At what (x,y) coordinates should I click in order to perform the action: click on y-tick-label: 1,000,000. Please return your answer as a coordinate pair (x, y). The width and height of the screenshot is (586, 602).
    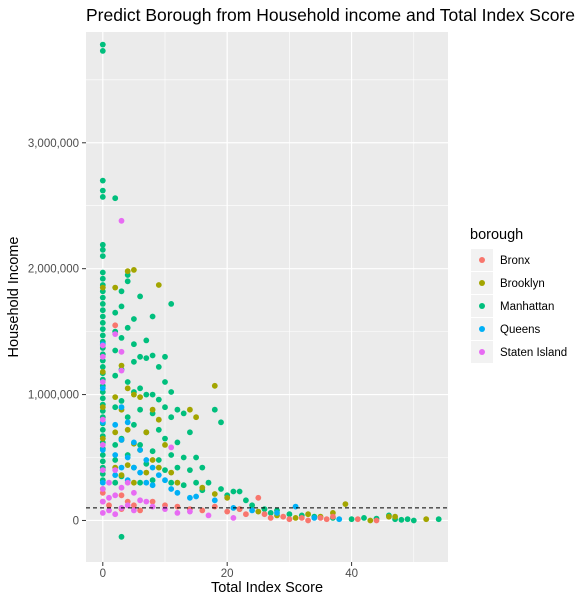
    Looking at the image, I should click on (53, 396).